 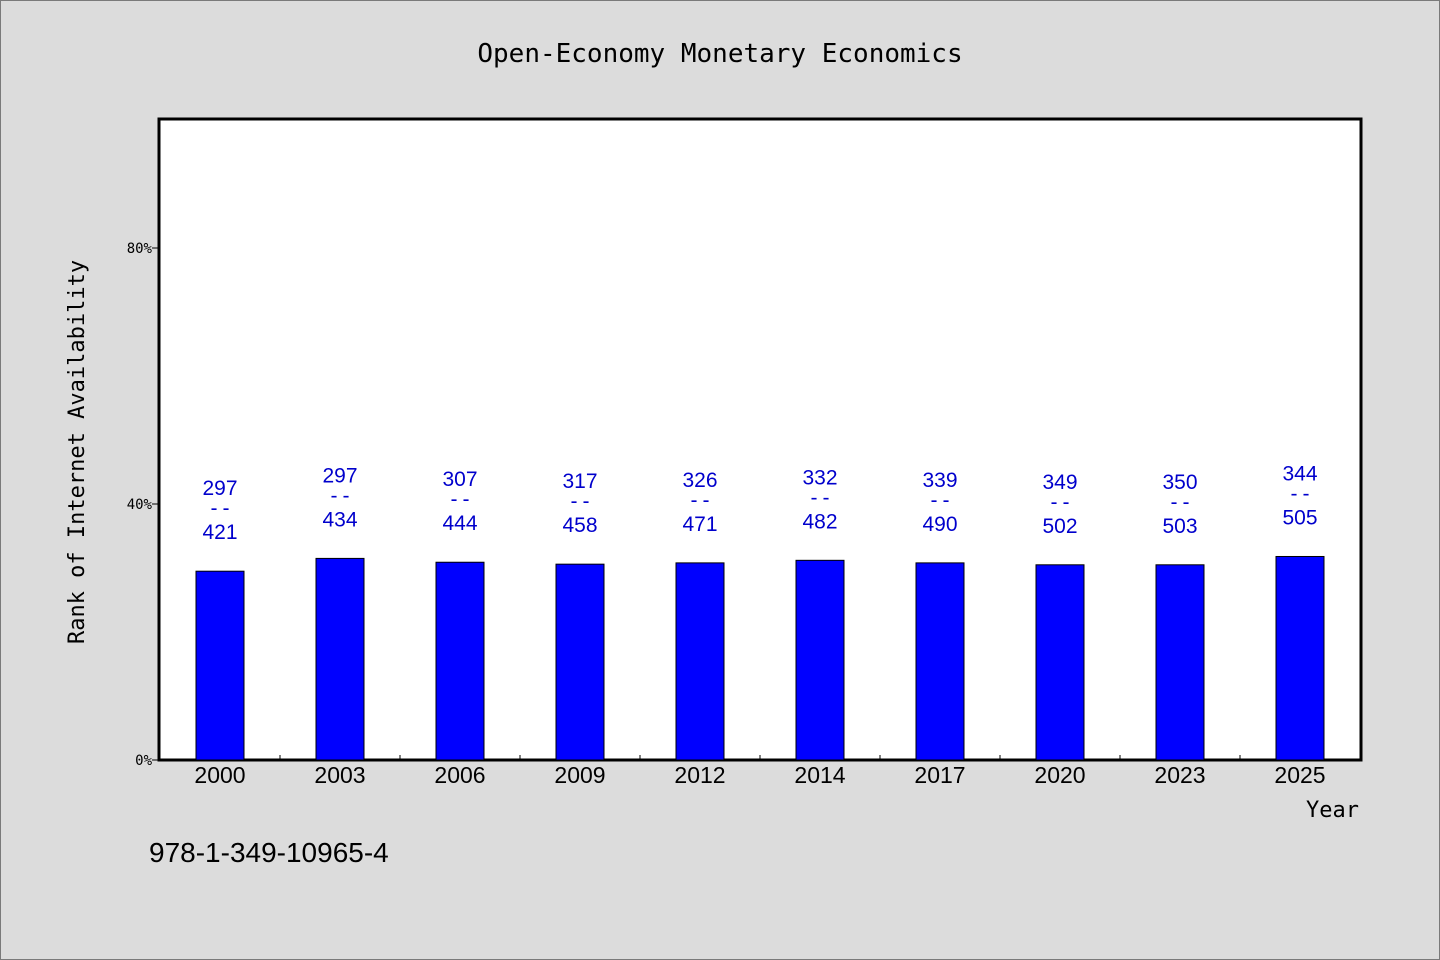 I want to click on bar-label-top: 344, so click(x=1299, y=473).